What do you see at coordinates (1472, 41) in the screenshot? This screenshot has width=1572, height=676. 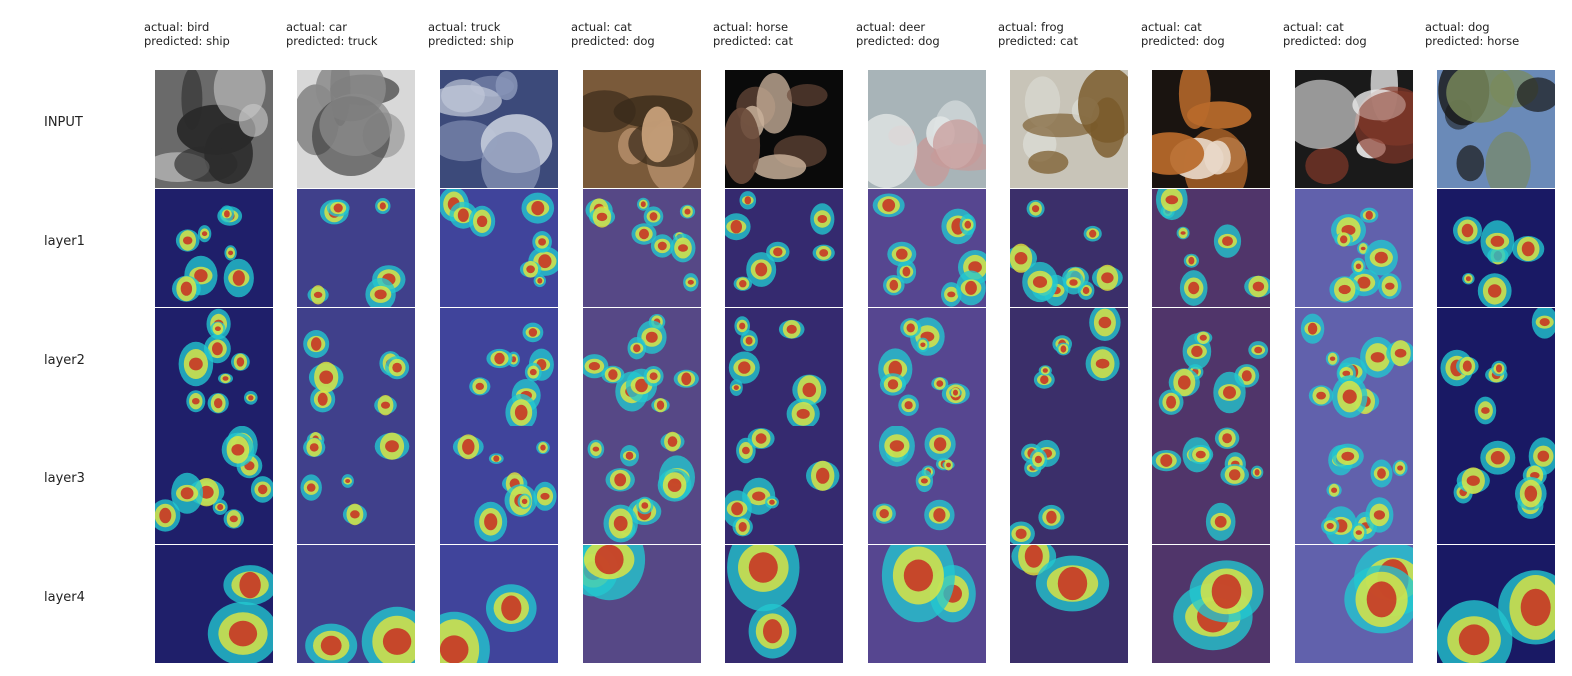 I see `predicted-label: predicted: horse` at bounding box center [1472, 41].